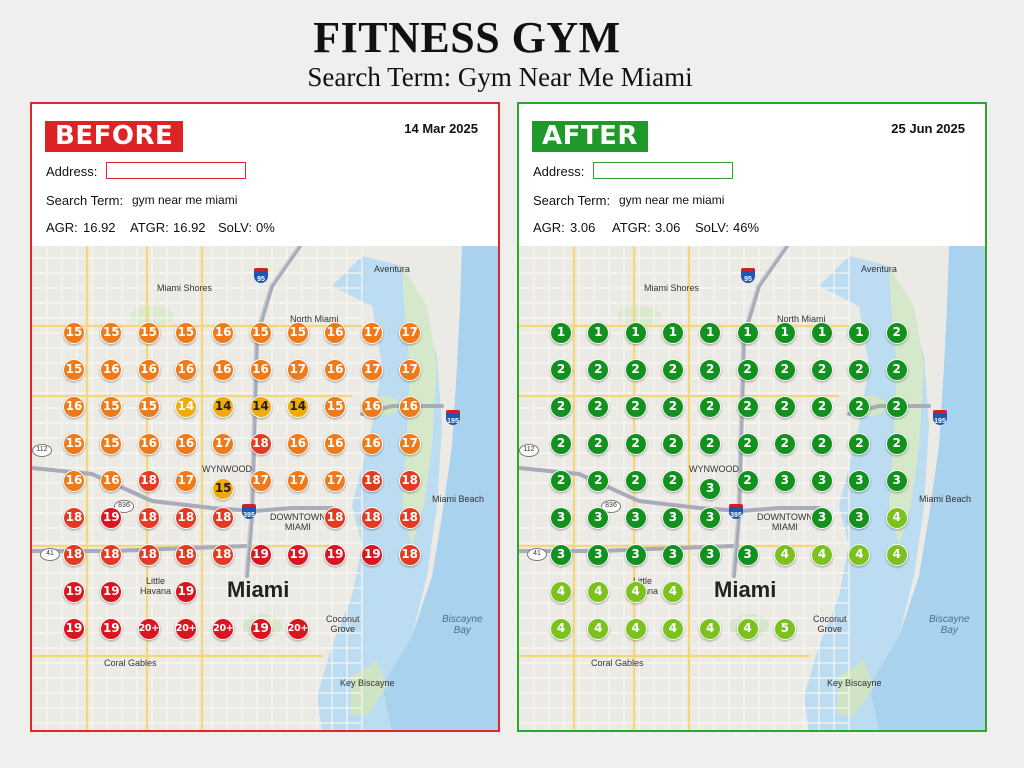 The width and height of the screenshot is (1024, 768). What do you see at coordinates (176, 170) in the screenshot?
I see `address-field` at bounding box center [176, 170].